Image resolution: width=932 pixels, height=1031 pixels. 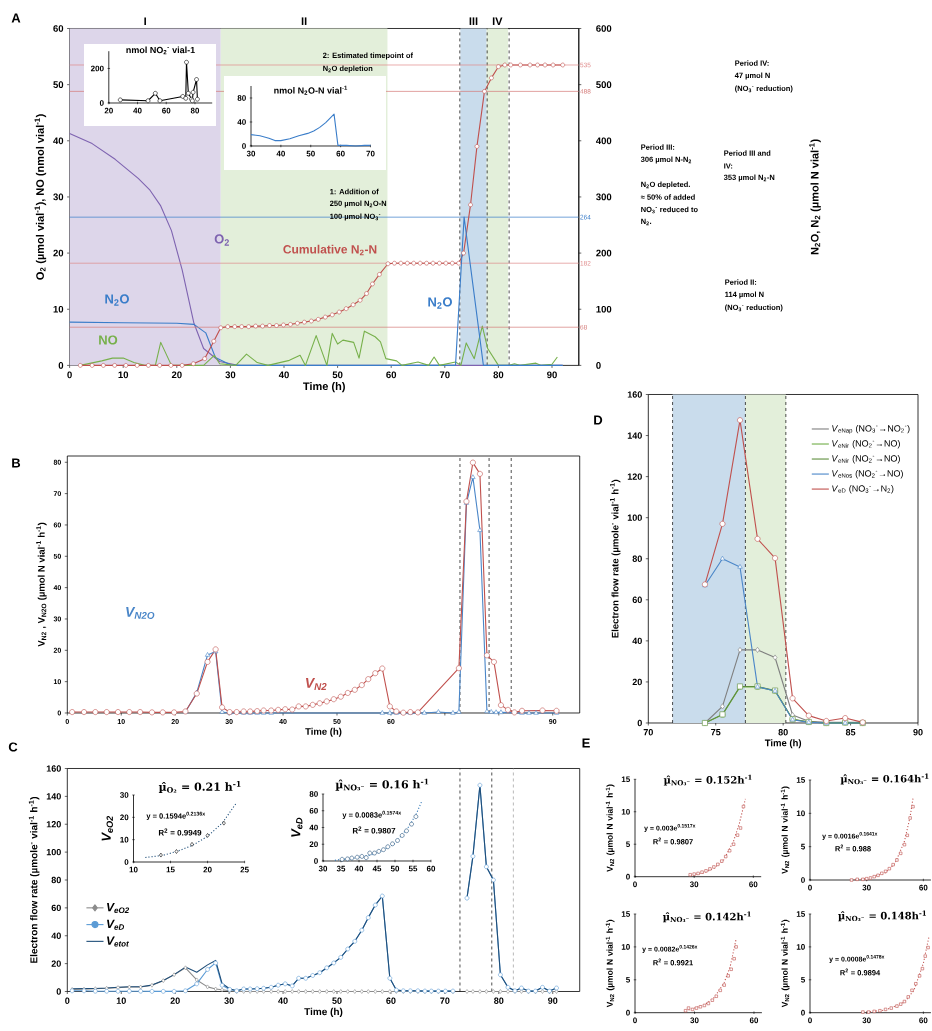 What do you see at coordinates (221, 240) in the screenshot?
I see `text: O$_{2}$` at bounding box center [221, 240].